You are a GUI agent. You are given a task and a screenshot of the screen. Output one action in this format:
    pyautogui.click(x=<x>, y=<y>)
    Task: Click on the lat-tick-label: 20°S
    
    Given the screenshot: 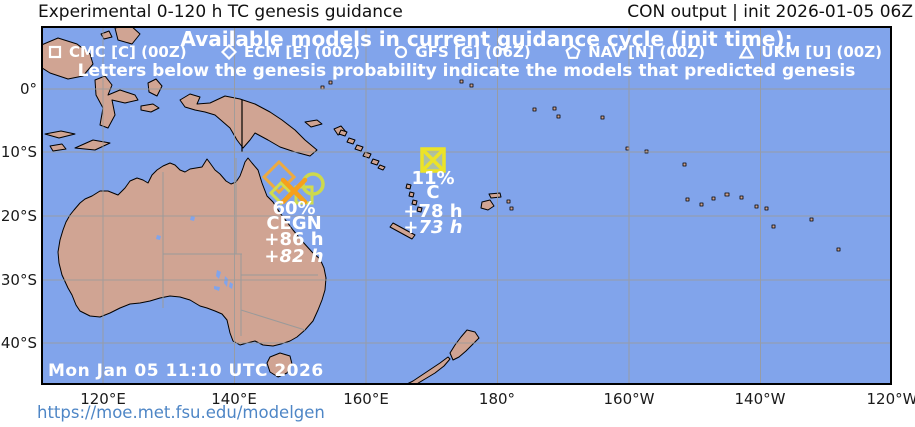 What is the action you would take?
    pyautogui.click(x=18, y=216)
    